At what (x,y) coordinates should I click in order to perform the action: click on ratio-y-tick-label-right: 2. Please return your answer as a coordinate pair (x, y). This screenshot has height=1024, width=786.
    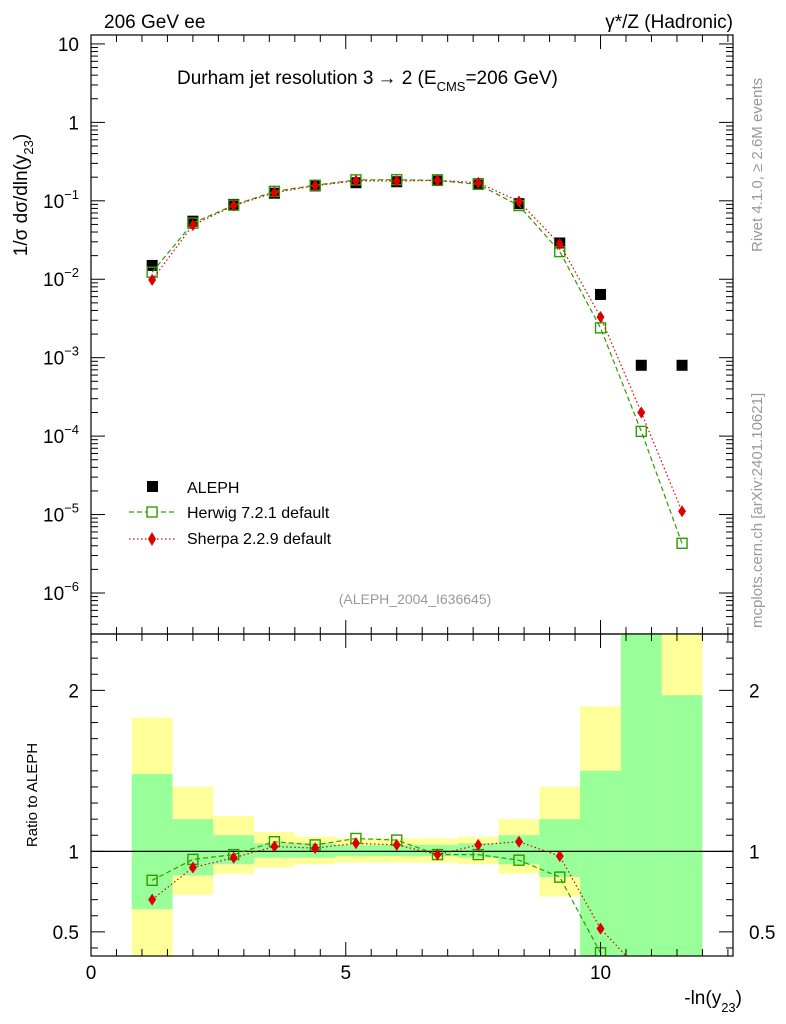
    Looking at the image, I should click on (754, 691).